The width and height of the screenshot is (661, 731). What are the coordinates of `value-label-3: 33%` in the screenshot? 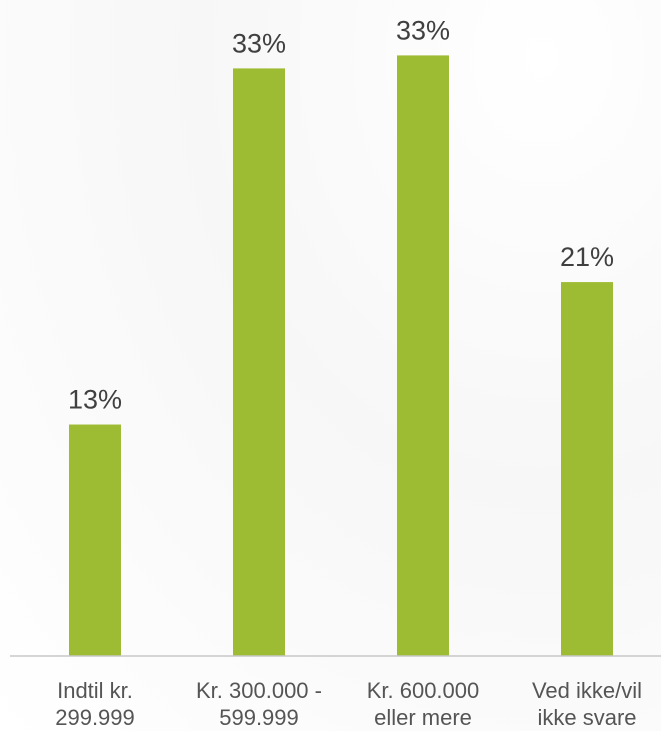 It's located at (423, 30).